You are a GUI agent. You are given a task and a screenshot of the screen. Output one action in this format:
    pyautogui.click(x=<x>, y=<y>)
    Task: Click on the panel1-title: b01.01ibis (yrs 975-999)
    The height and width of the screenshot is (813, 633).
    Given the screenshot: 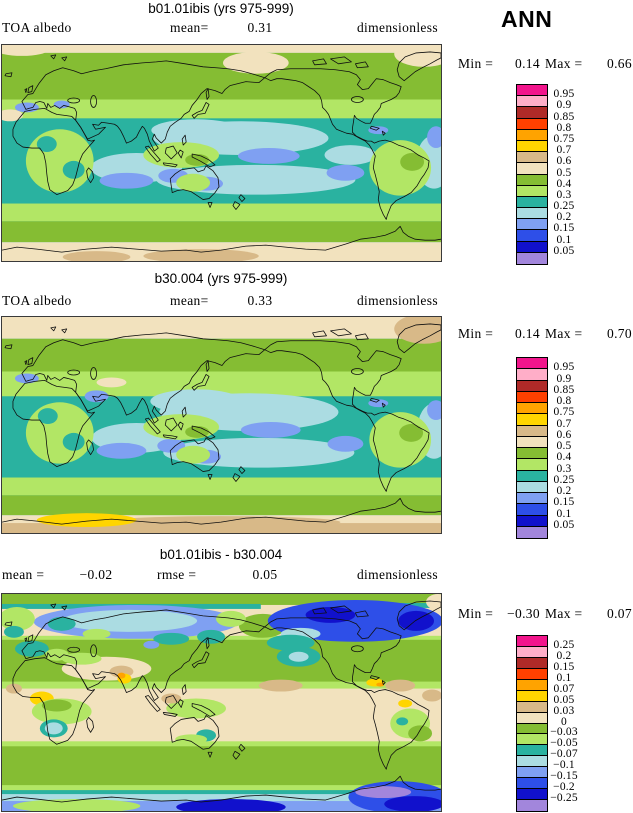 What is the action you would take?
    pyautogui.click(x=221, y=8)
    